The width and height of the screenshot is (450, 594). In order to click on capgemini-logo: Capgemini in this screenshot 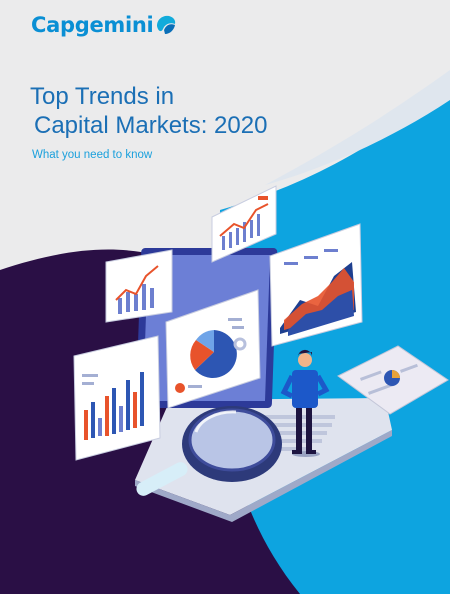, I will do `click(104, 25)`.